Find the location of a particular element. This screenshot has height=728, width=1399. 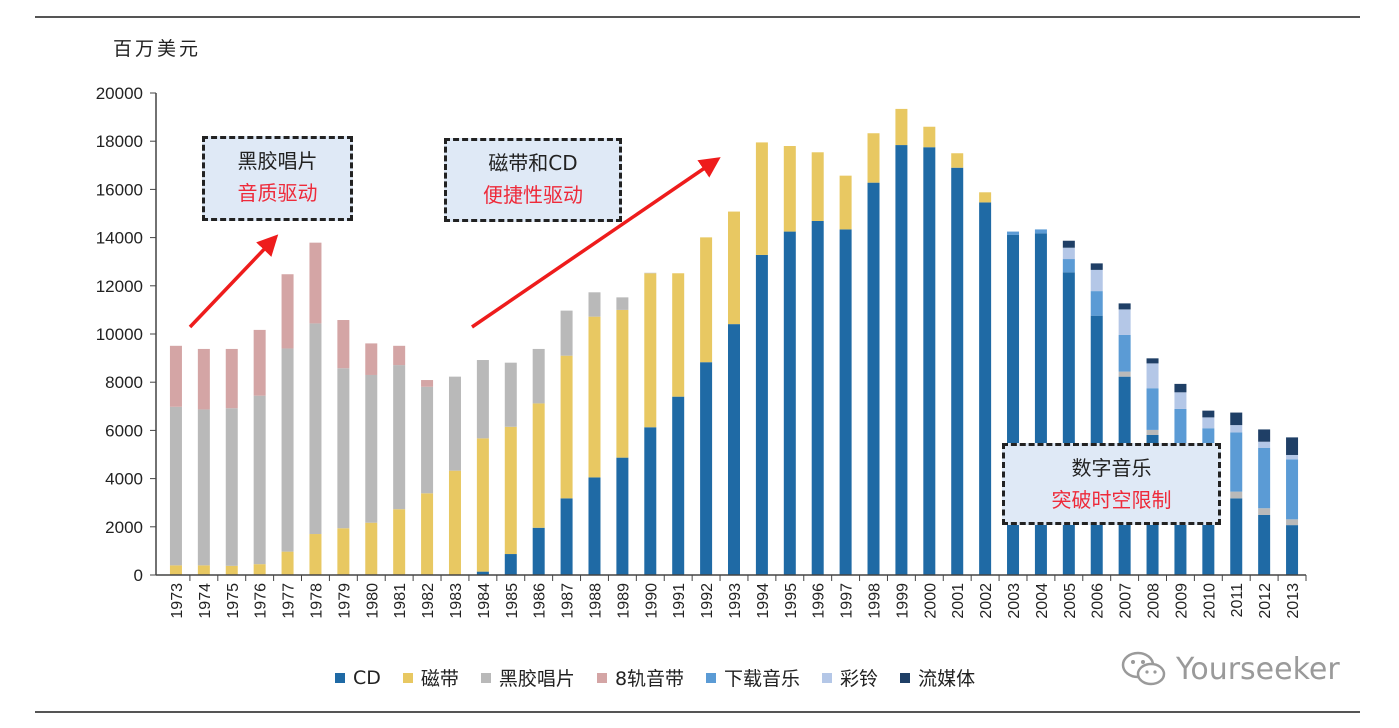

bar-segment-2005-下载音乐 is located at coordinates (1068, 266).